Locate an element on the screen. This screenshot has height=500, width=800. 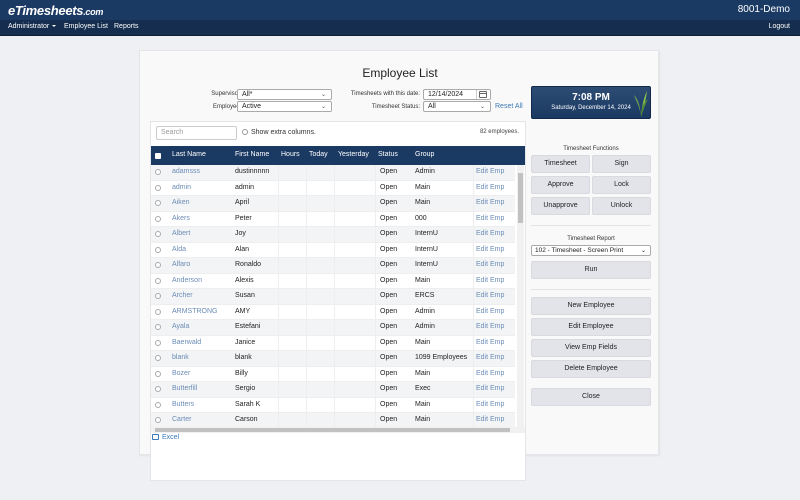
table-row: Akers Peter Open 000 Edit Emp is located at coordinates (333, 219).